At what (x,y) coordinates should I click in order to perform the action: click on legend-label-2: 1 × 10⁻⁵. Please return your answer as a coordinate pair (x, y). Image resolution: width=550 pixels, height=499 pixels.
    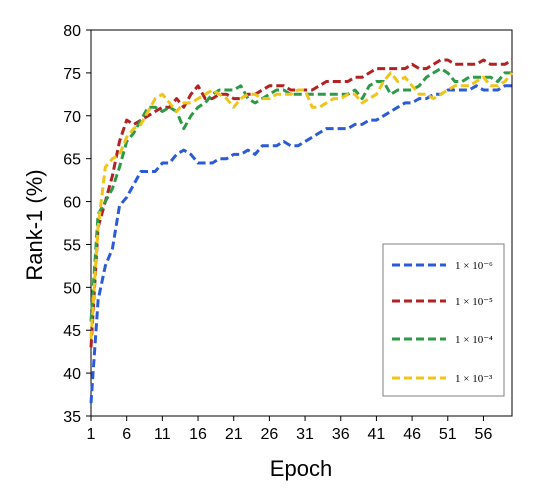
    Looking at the image, I should click on (474, 302).